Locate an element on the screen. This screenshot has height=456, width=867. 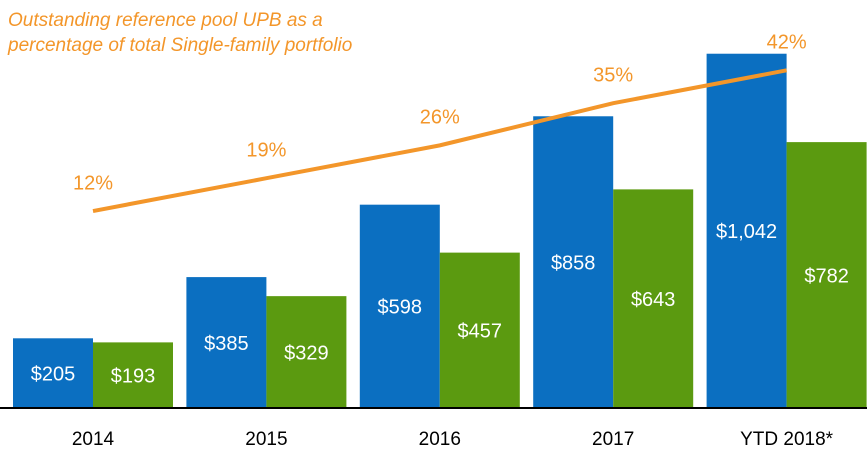
title-line: Outstanding reference pool UPB as a is located at coordinates (165, 20).